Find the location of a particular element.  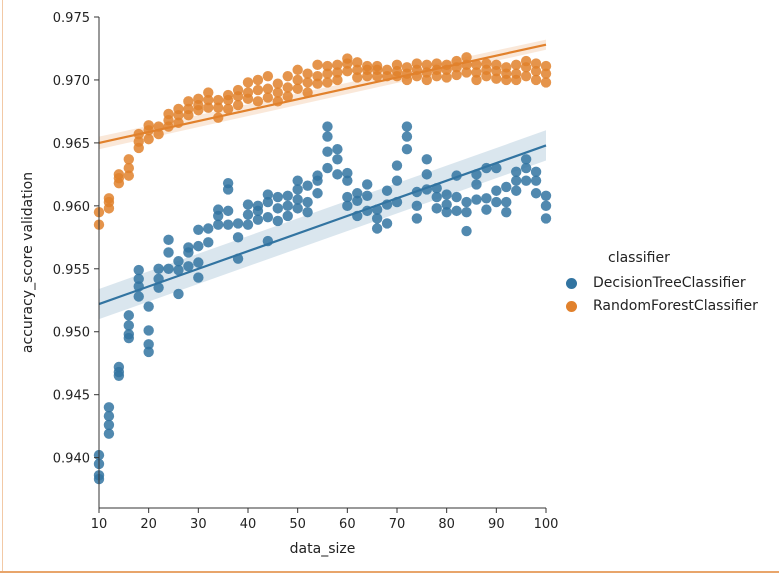

legend-marker-decision-tree is located at coordinates (571, 283).